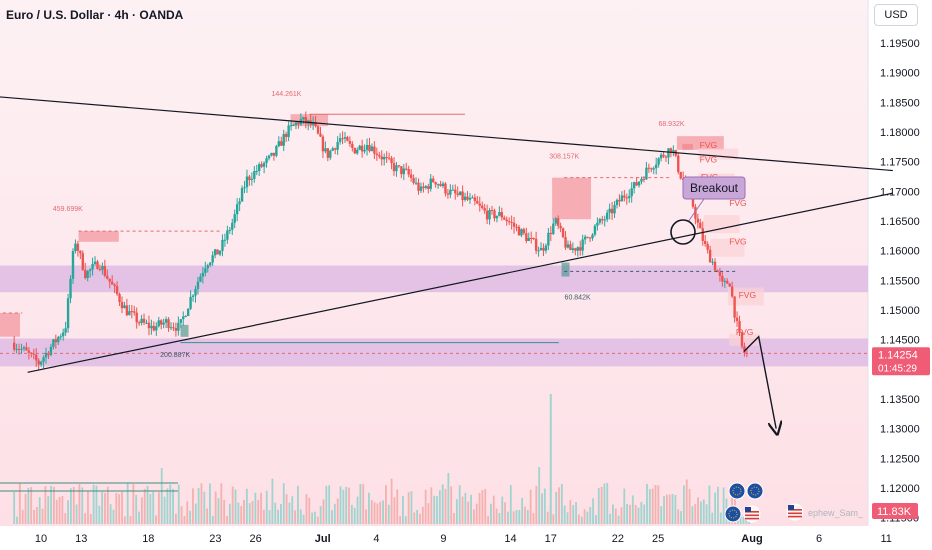 The width and height of the screenshot is (932, 550). I want to click on price-tick-label: 1.13500, so click(900, 400).